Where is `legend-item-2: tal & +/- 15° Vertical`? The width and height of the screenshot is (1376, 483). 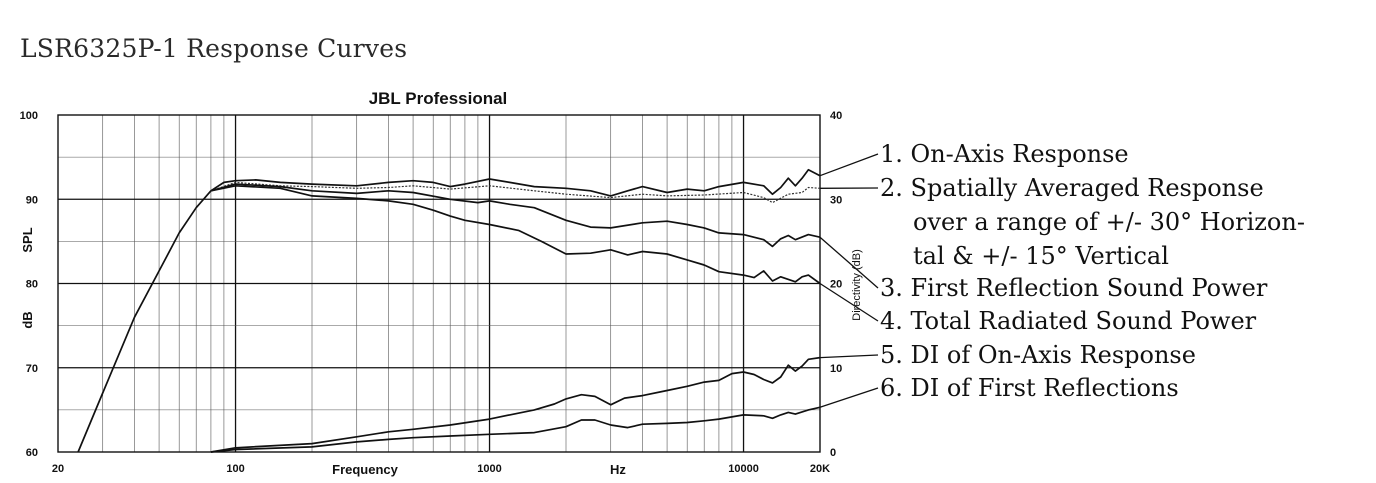 legend-item-2: tal & +/- 15° Vertical is located at coordinates (1041, 256).